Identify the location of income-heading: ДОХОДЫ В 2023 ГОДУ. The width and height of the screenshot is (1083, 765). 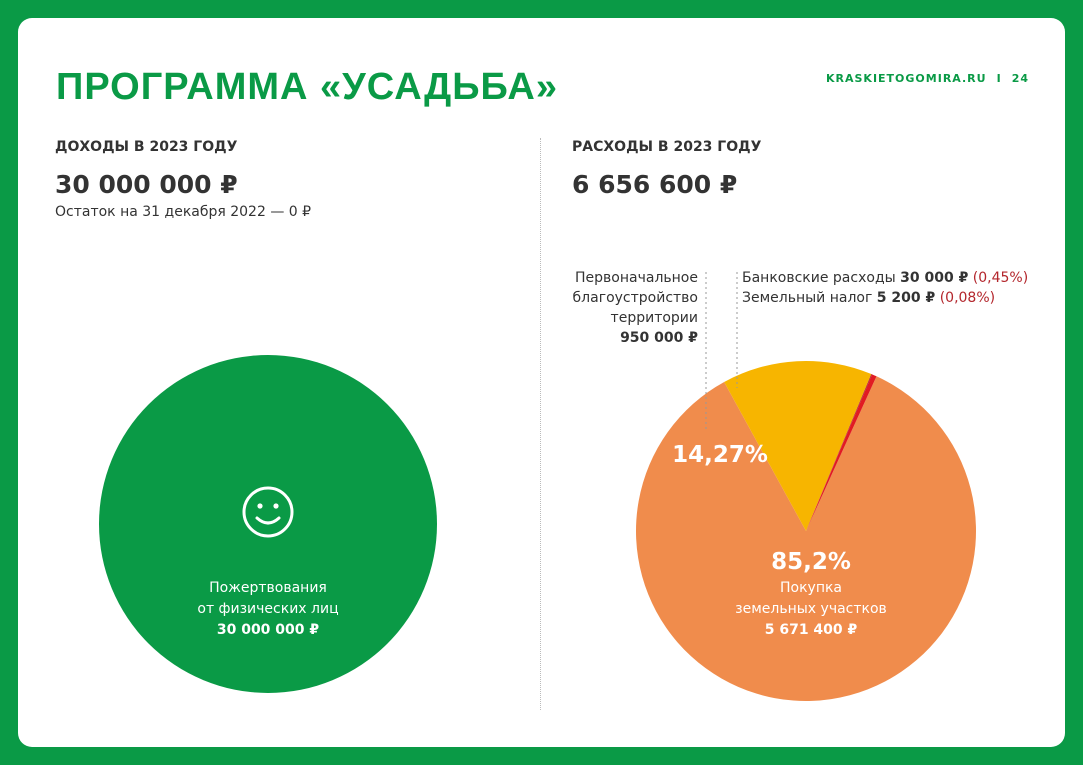
(146, 147).